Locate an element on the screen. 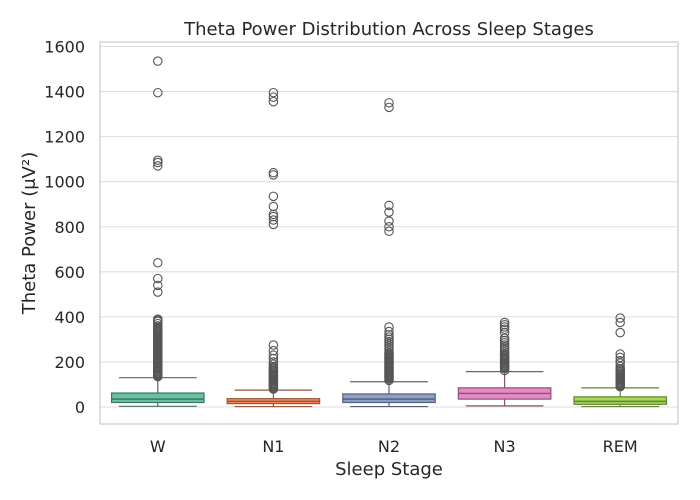 The image size is (700, 500). y-tick-label: 0 is located at coordinates (80, 407).